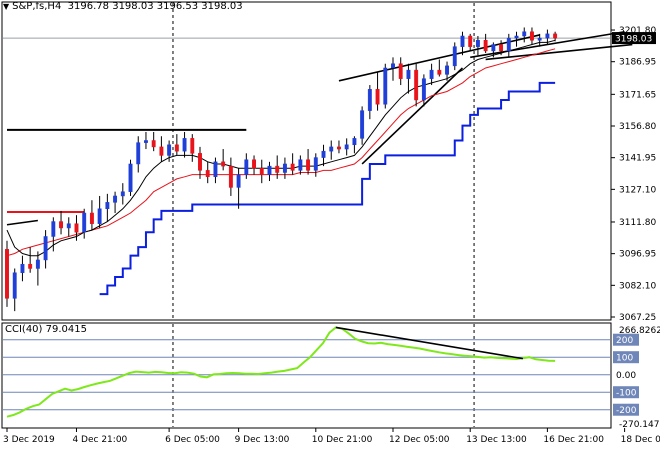 The width and height of the screenshot is (660, 450). I want to click on cci-indicator-label: CCI(40) 79.0415, so click(46, 329).